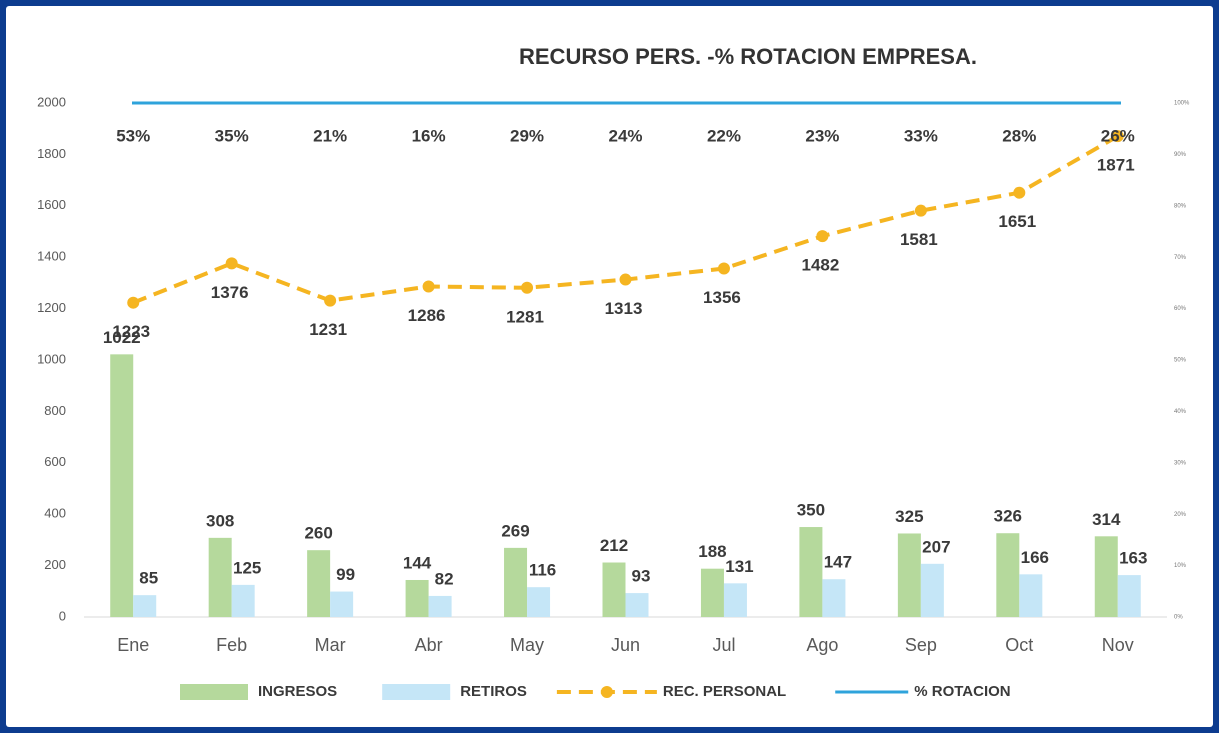  What do you see at coordinates (614, 545) in the screenshot?
I see `bar-value-label: 212` at bounding box center [614, 545].